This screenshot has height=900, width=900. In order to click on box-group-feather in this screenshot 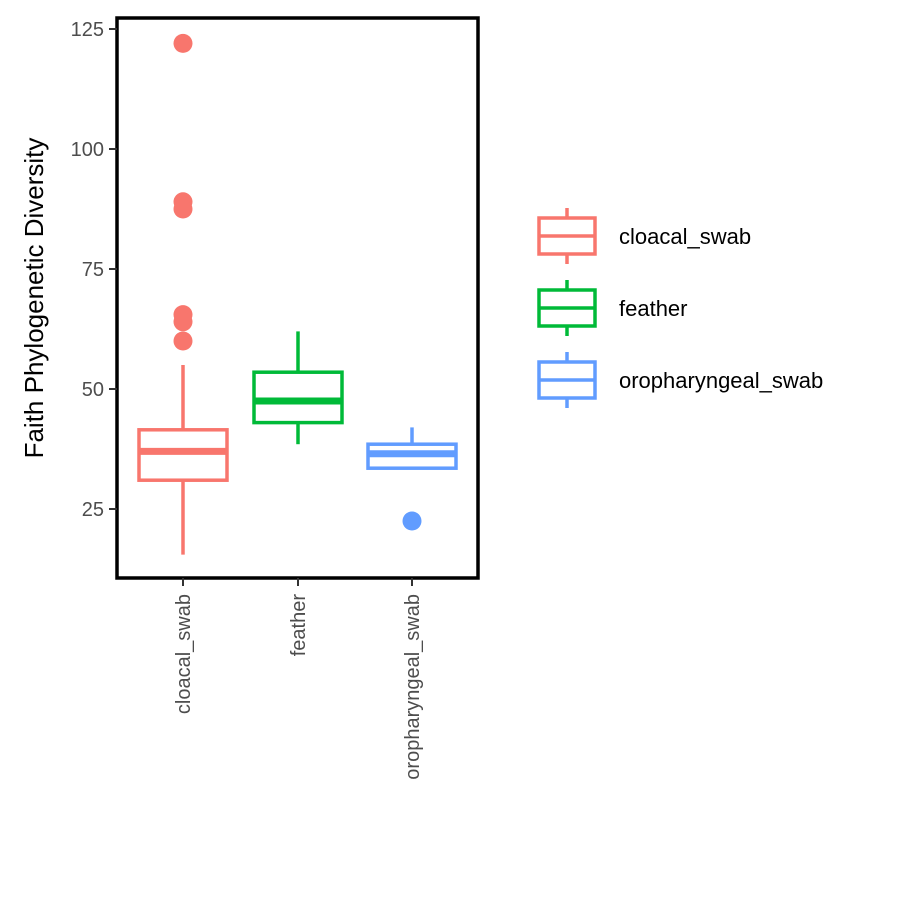, I will do `click(298, 388)`.